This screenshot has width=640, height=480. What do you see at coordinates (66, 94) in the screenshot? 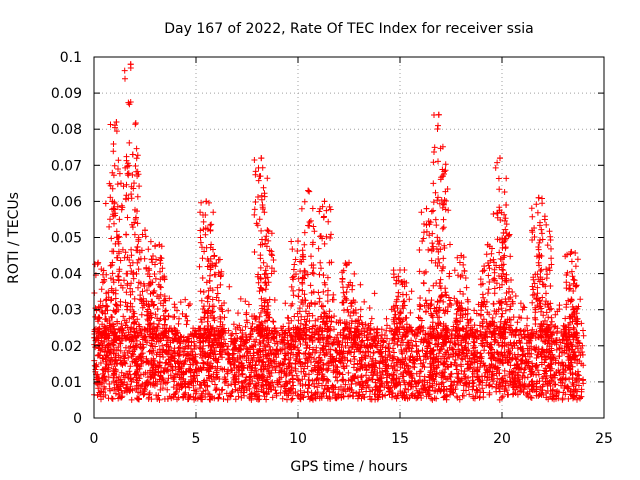
I see `y-tick-label: 0.09` at bounding box center [66, 94].